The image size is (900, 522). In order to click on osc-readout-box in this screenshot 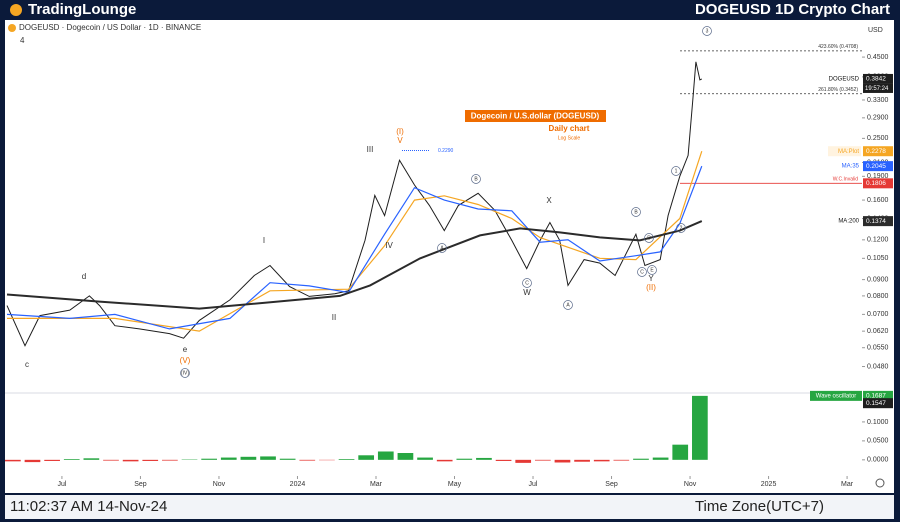, I will do `click(878, 395)`.